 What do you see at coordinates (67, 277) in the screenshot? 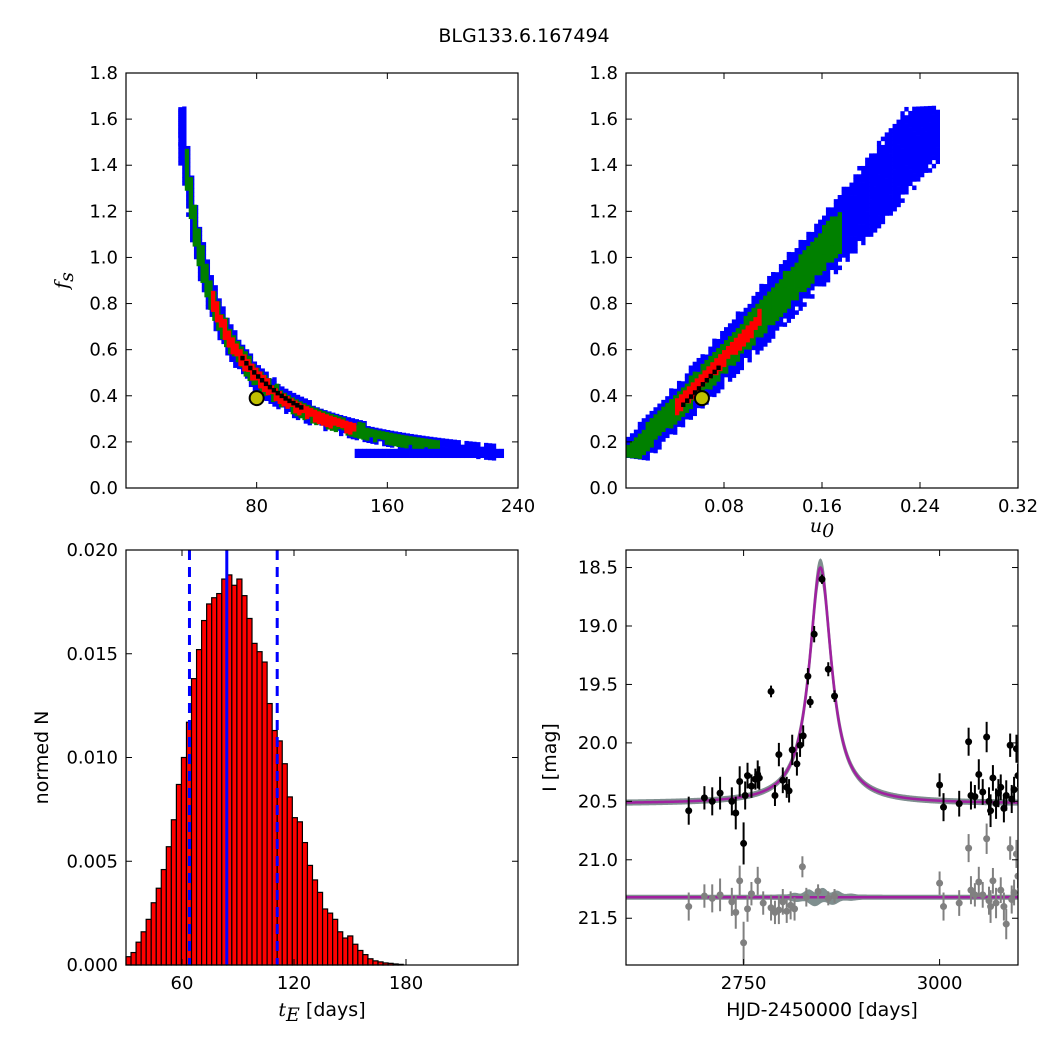
I see `panel1-ylabel-sub: s` at bounding box center [67, 277].